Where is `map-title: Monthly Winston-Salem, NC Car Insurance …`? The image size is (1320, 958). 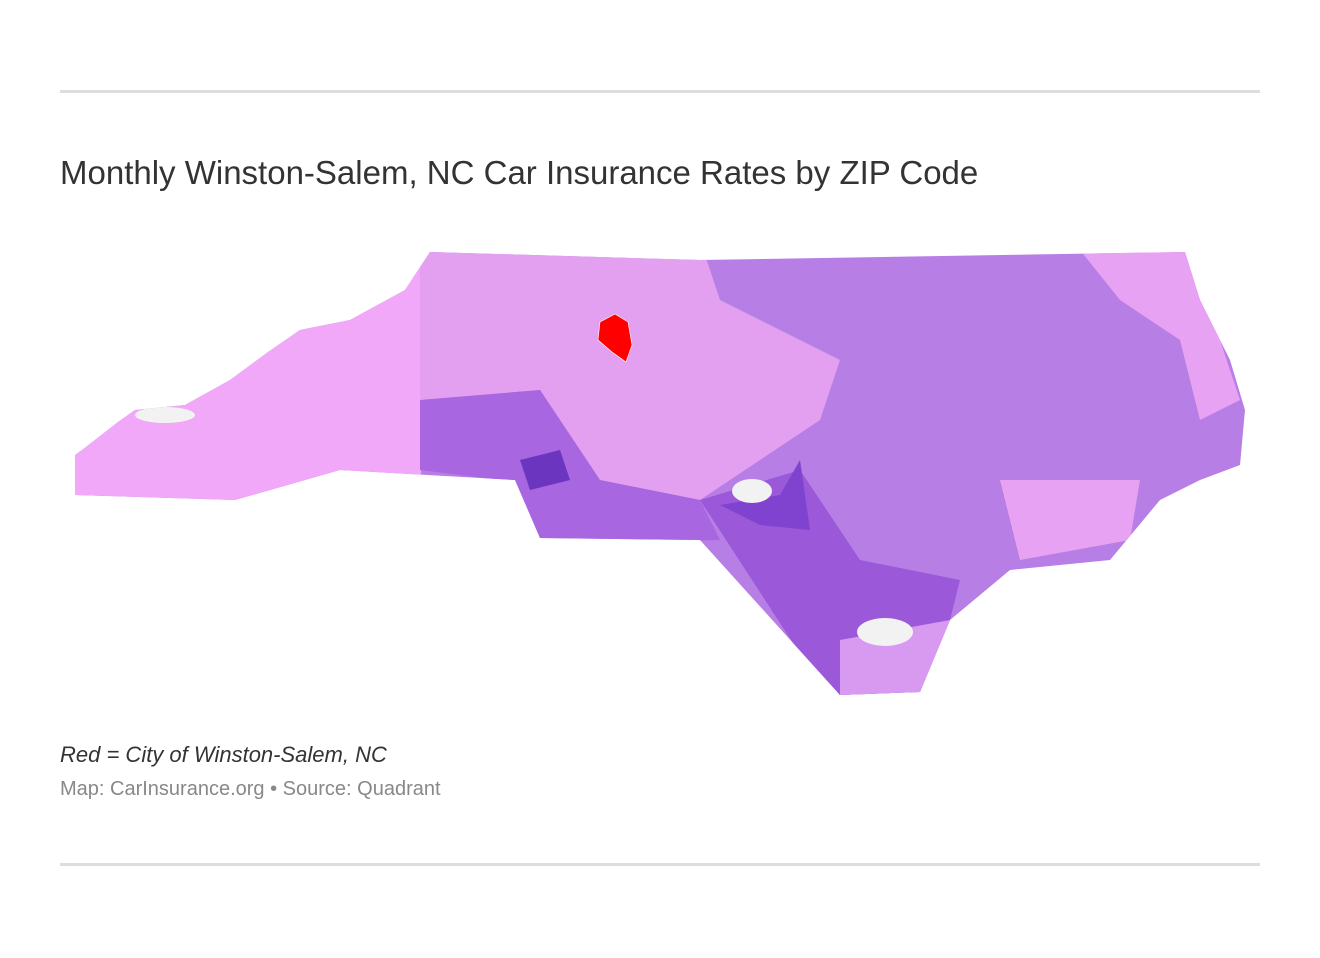 map-title: Monthly Winston-Salem, NC Car Insurance … is located at coordinates (519, 172).